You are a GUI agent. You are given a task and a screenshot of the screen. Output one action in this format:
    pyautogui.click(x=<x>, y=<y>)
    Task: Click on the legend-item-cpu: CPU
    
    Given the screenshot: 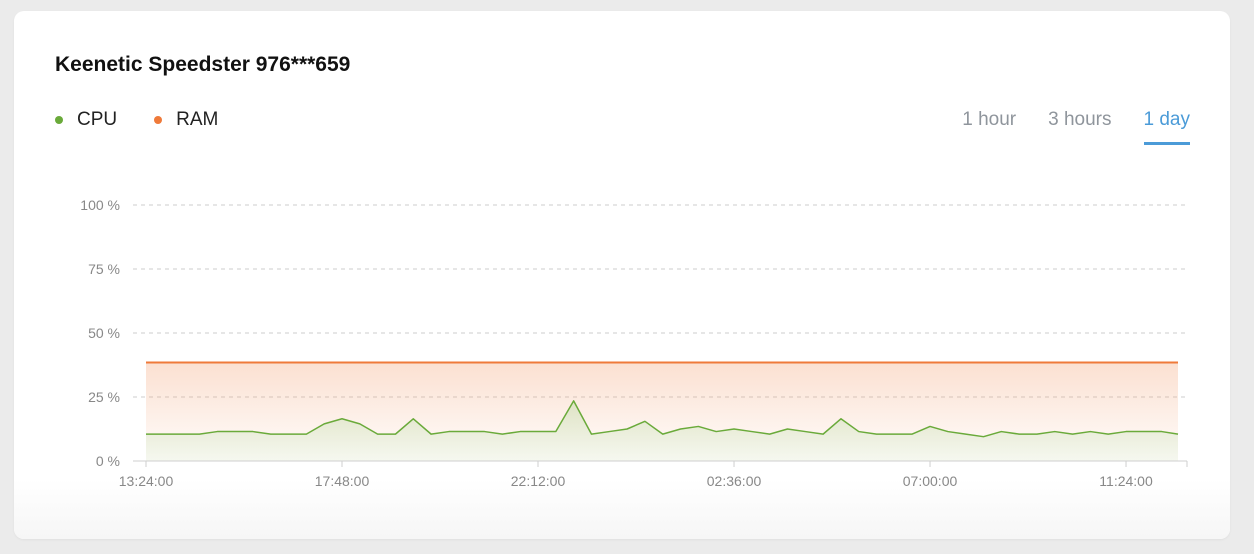 What is the action you would take?
    pyautogui.click(x=86, y=120)
    